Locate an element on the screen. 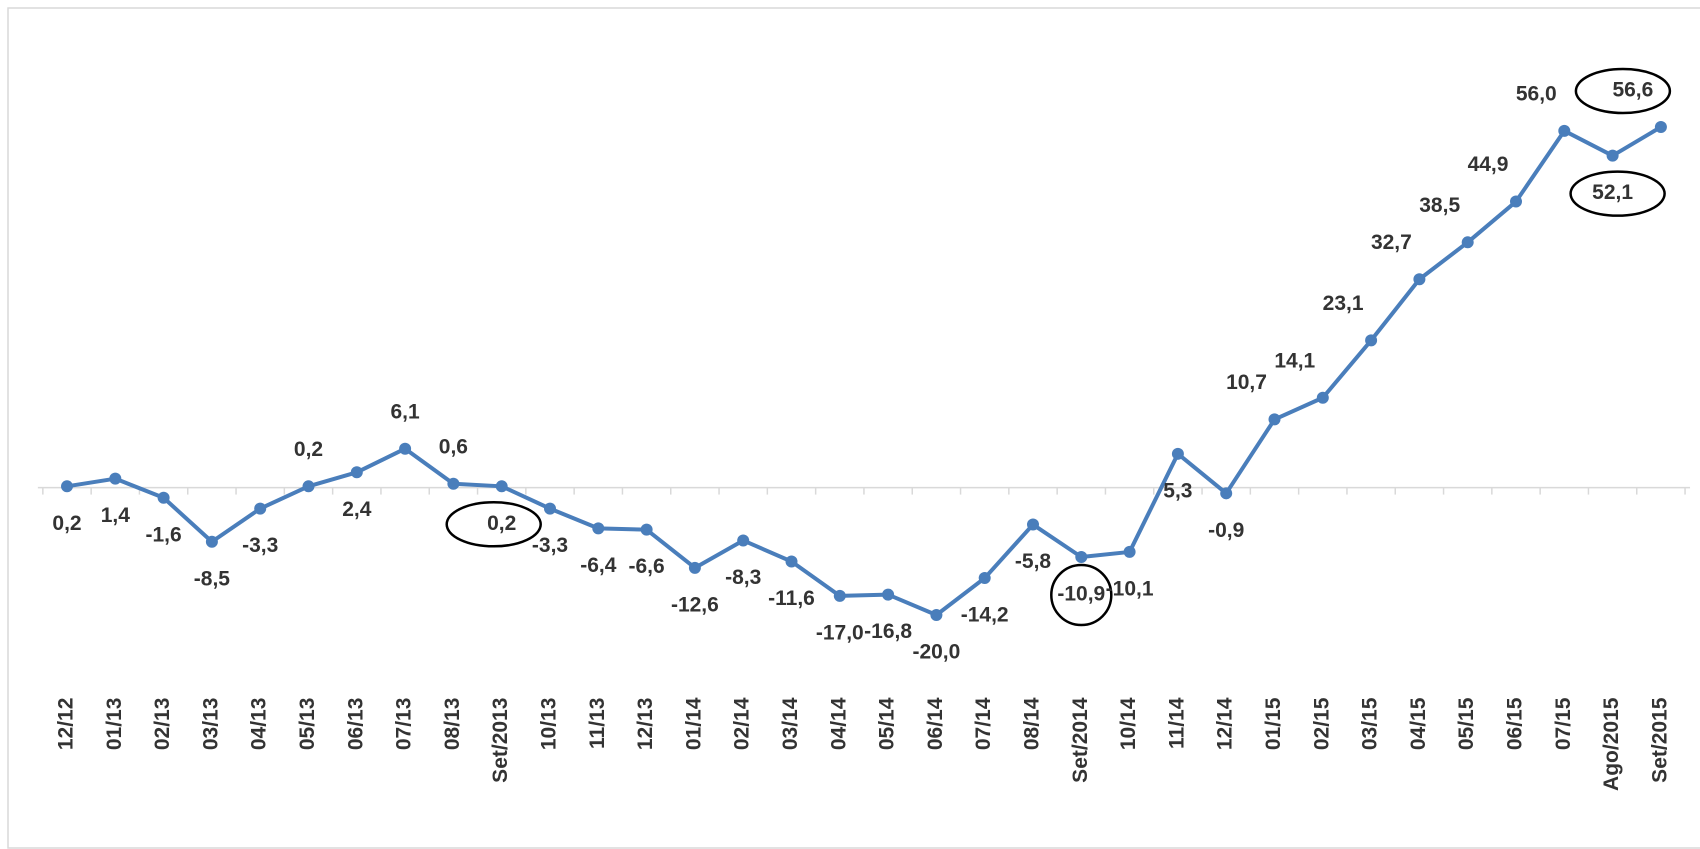  x-tick-label: 02/13 is located at coordinates (162, 724).